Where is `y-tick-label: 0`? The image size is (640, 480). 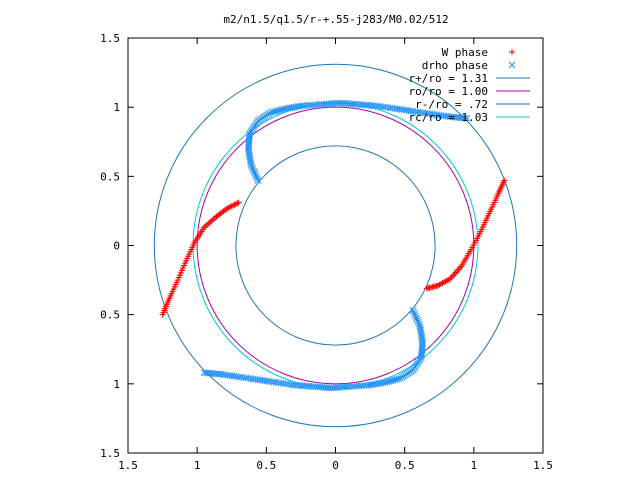
y-tick-label: 0 is located at coordinates (116, 246).